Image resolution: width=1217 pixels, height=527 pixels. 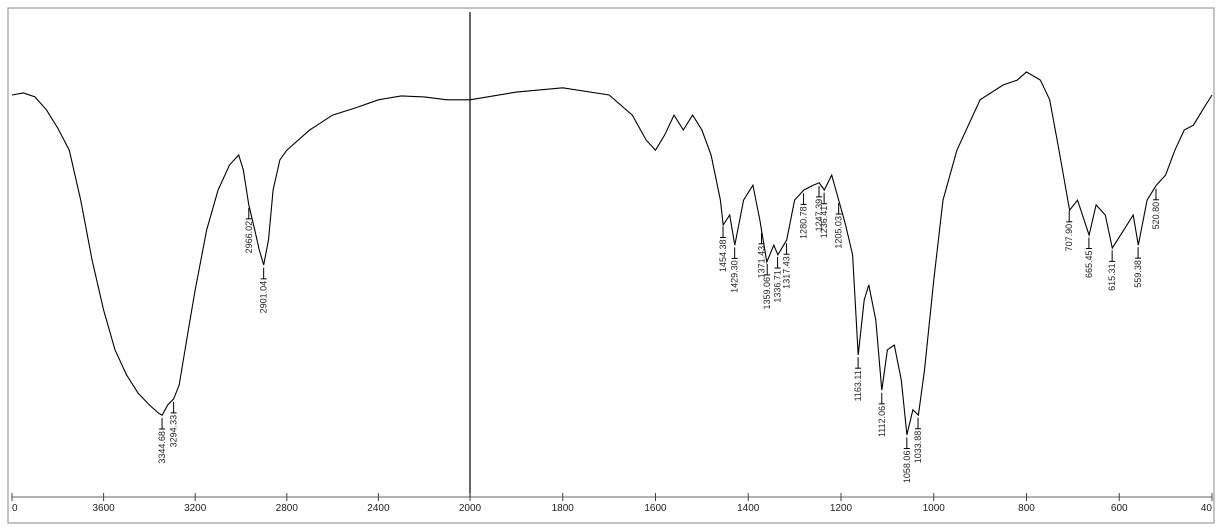 What do you see at coordinates (195, 508) in the screenshot?
I see `x-tick-label: 3200` at bounding box center [195, 508].